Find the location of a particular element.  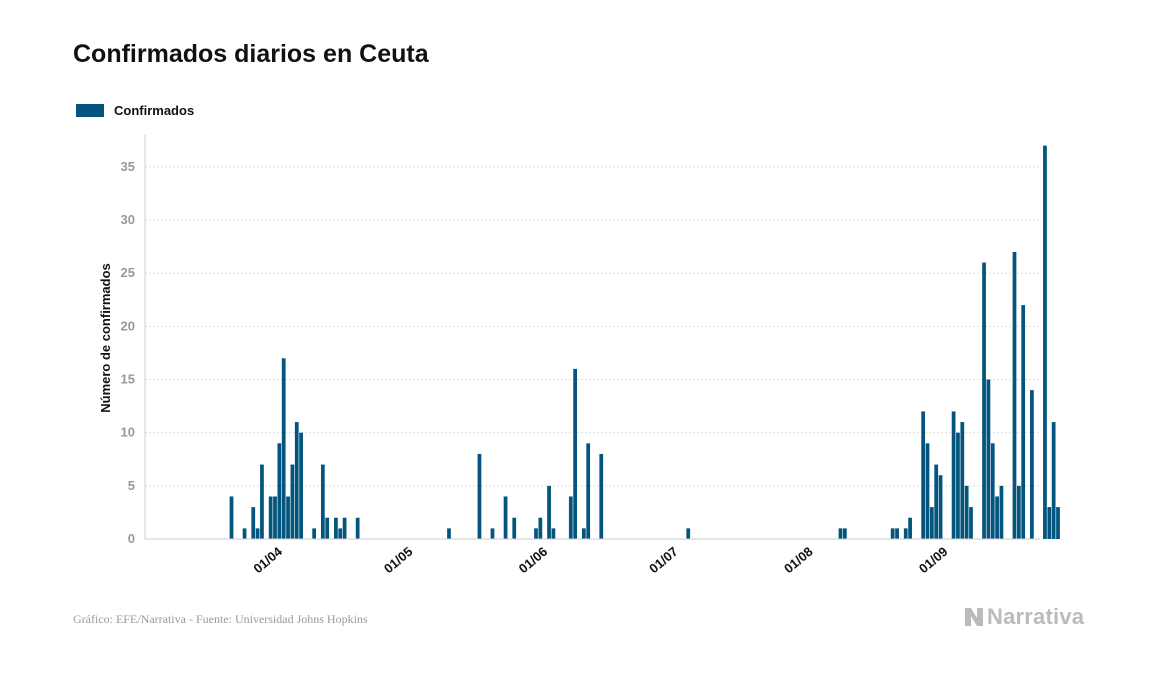

y-tick-label: 15 is located at coordinates (128, 379).